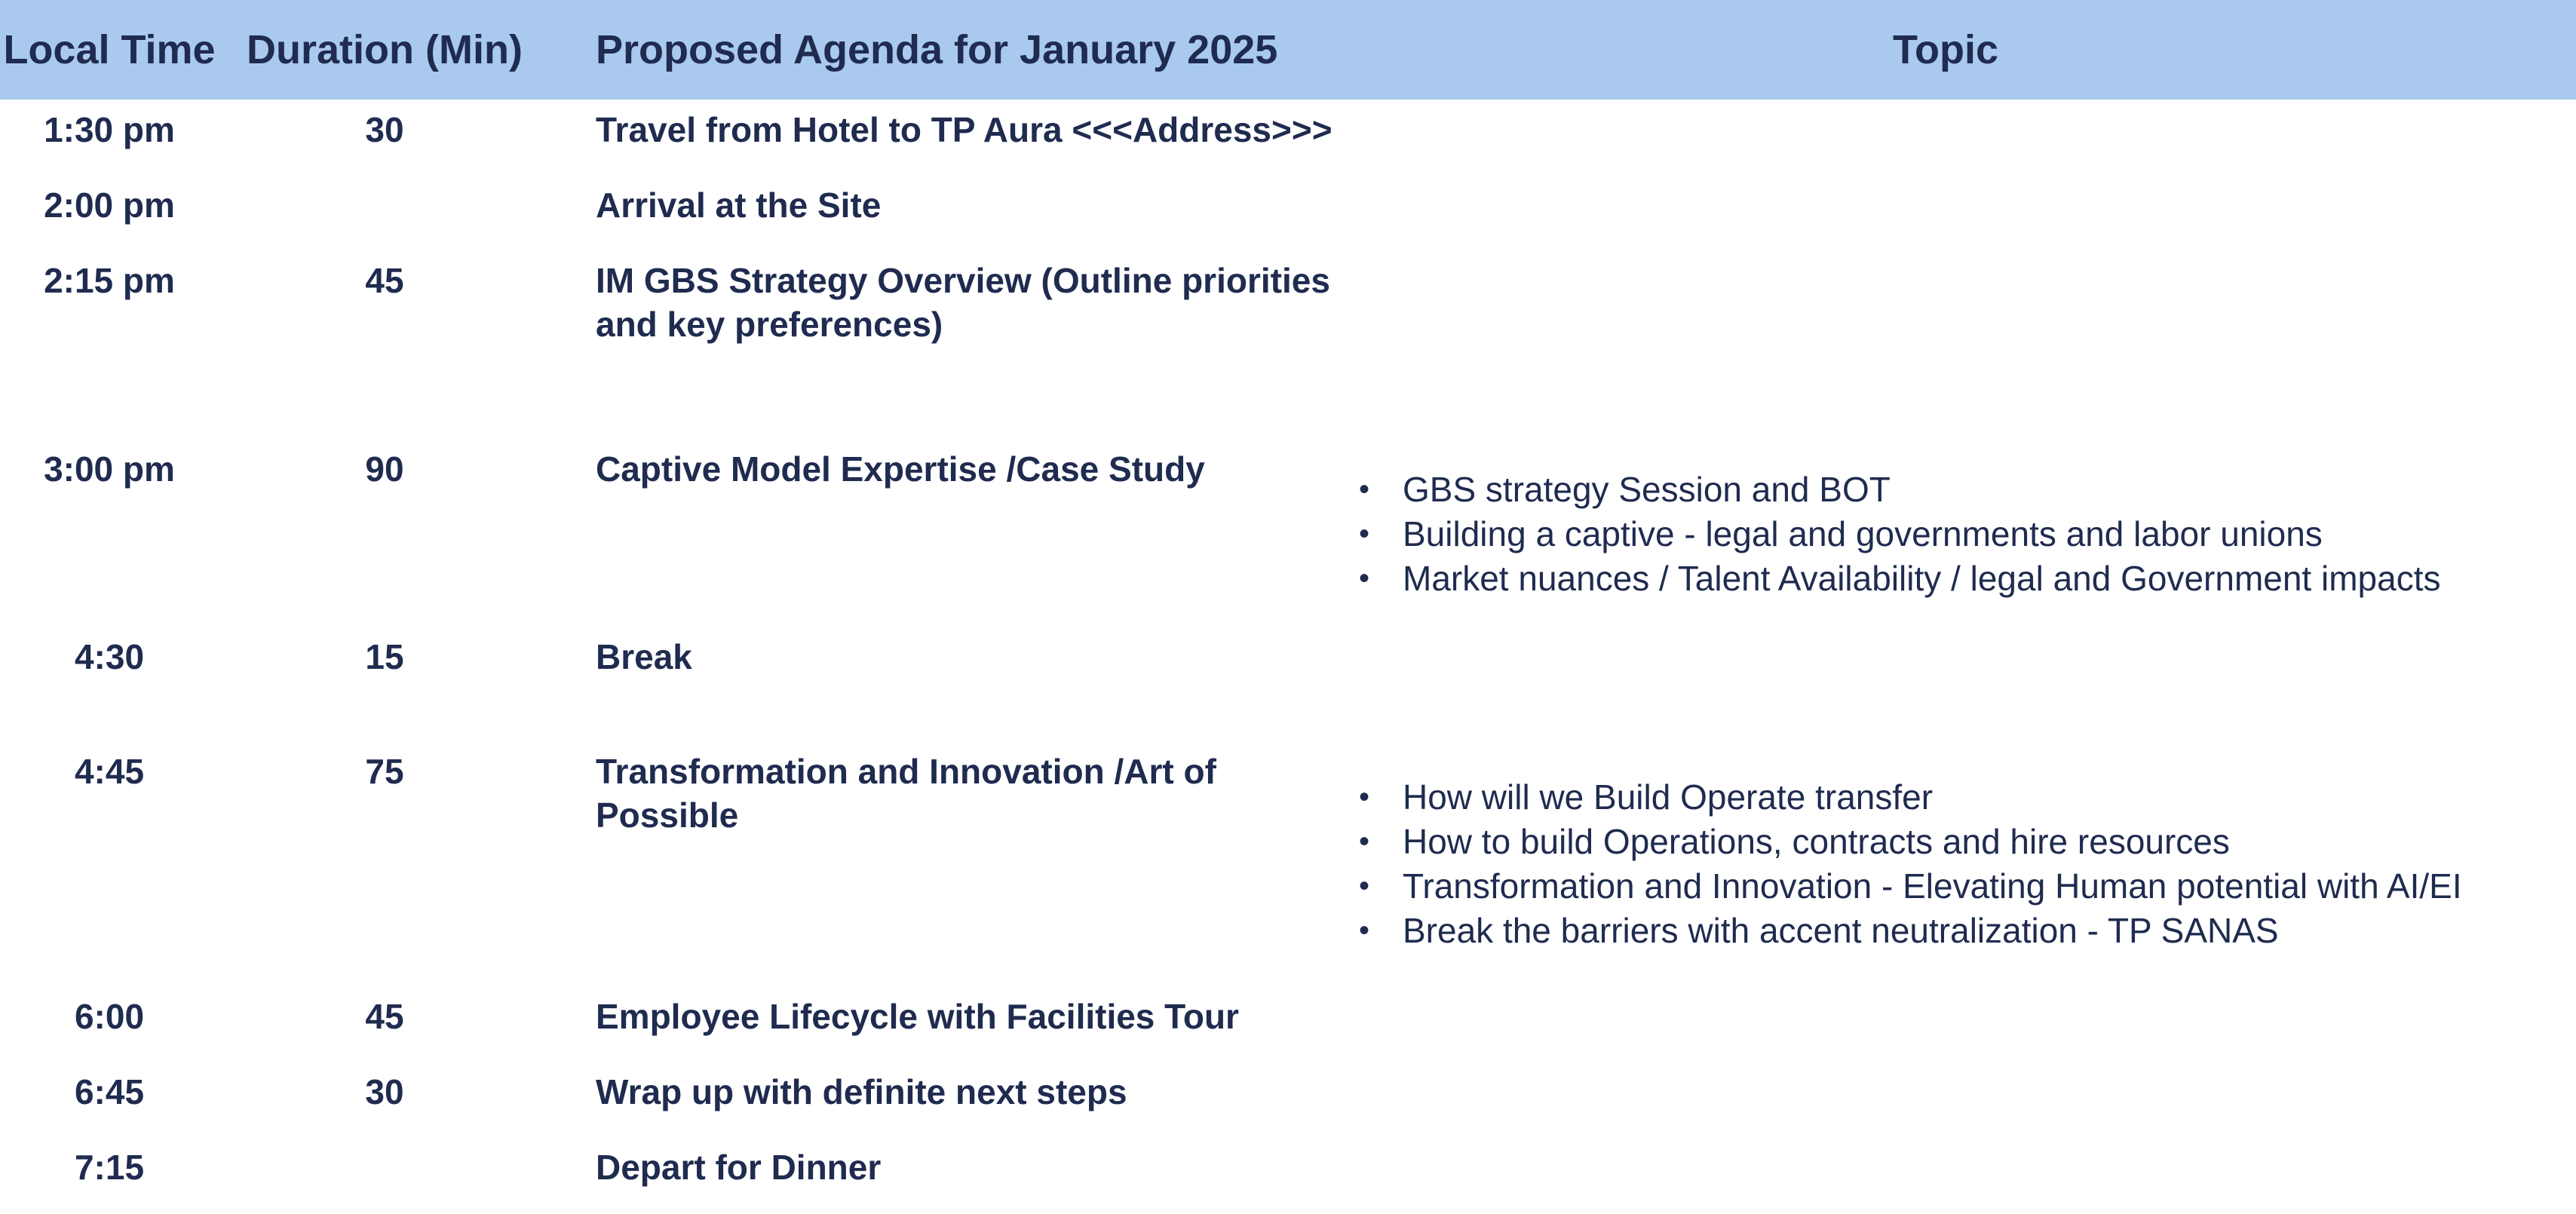 The height and width of the screenshot is (1214, 2576). I want to click on row-time: 7:15, so click(109, 1167).